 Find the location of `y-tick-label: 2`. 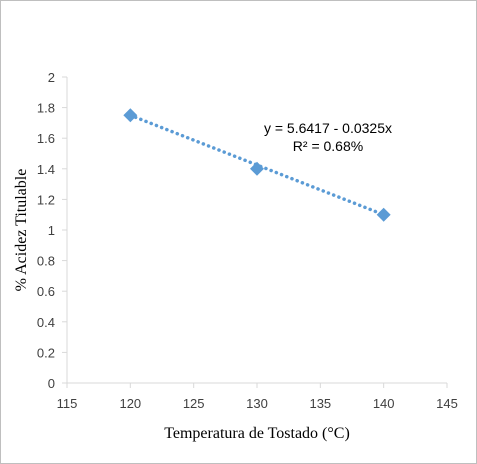

y-tick-label: 2 is located at coordinates (51, 77).